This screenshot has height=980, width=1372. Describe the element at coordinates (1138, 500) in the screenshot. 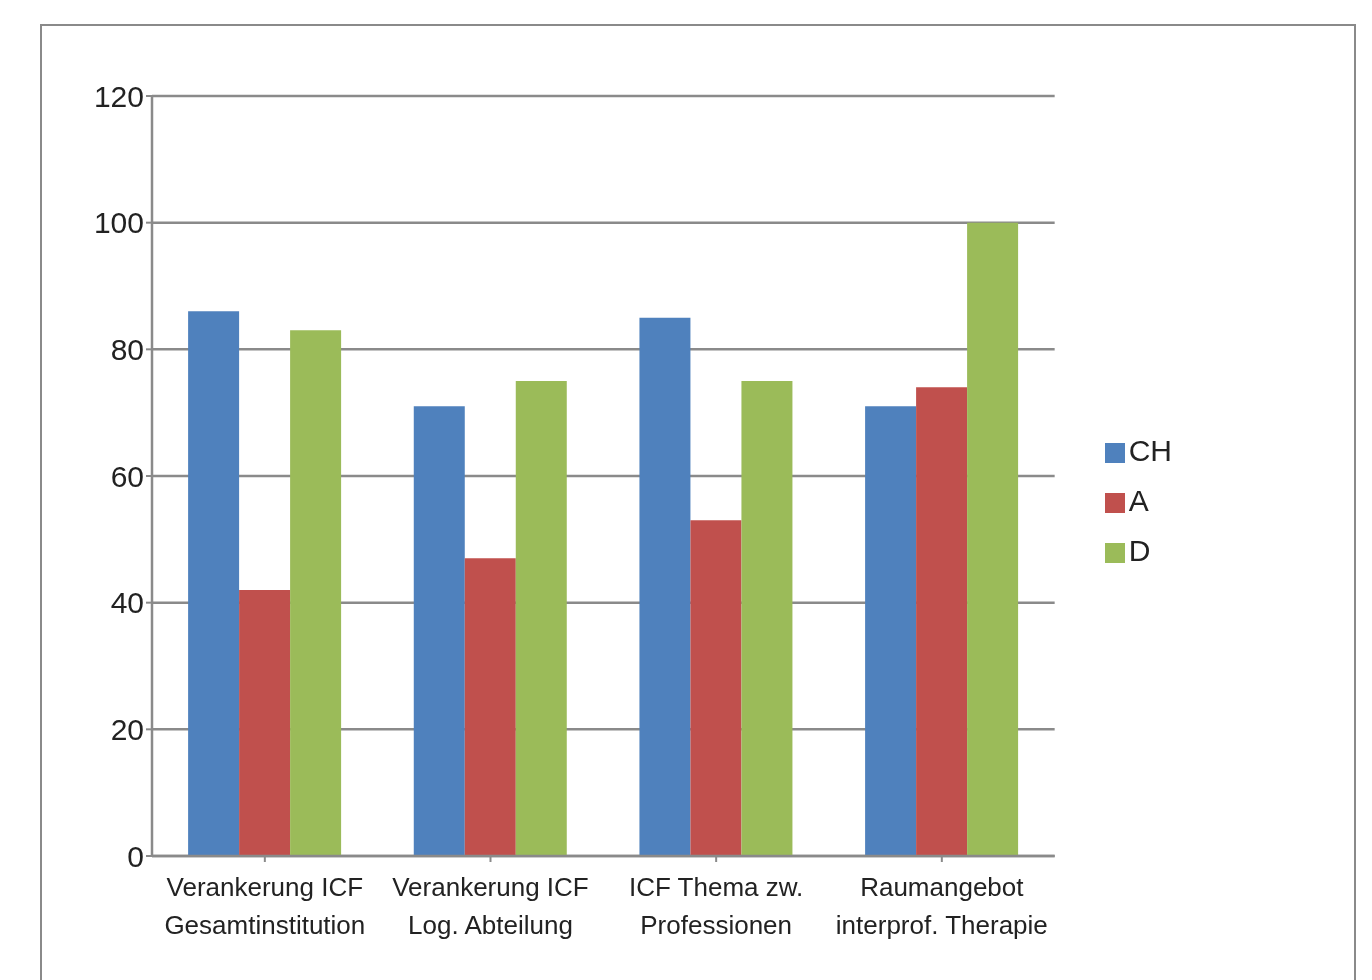

I see `legend-label: A` at that location.